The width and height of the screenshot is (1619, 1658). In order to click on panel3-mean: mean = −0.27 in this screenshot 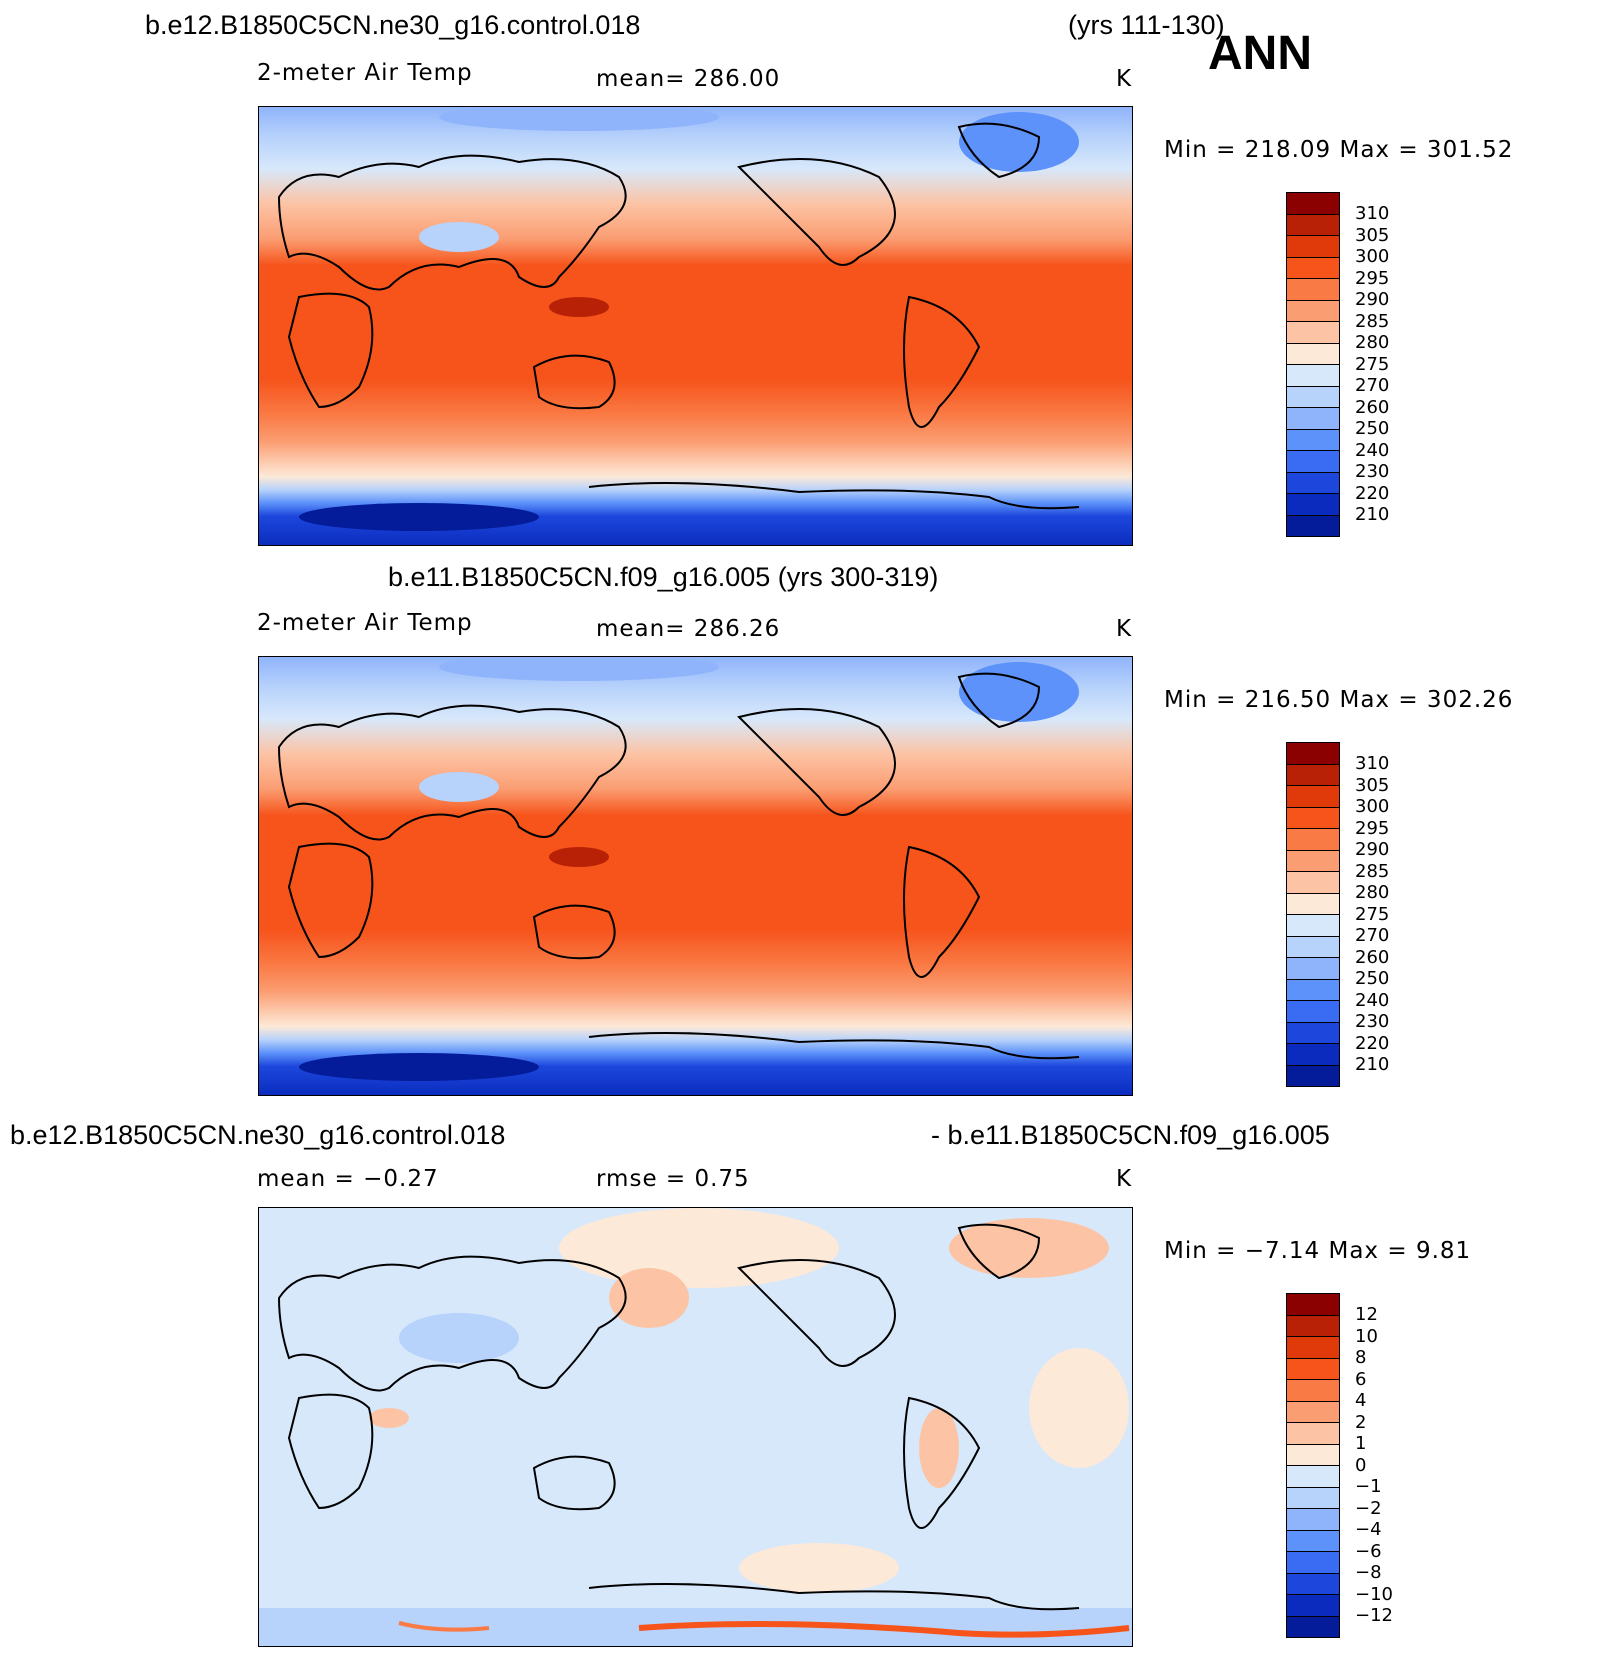, I will do `click(348, 1179)`.